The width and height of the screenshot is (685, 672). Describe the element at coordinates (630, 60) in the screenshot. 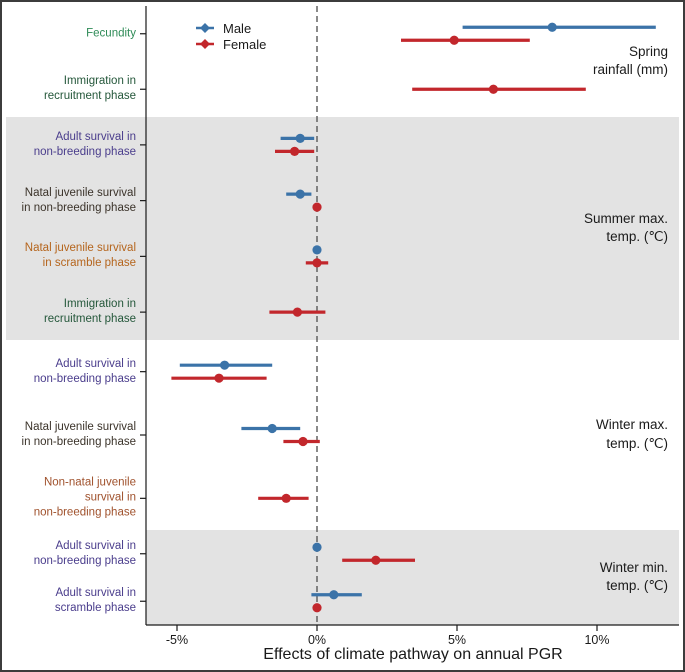

I see `facet-label: Spring rainfall (mm)` at that location.